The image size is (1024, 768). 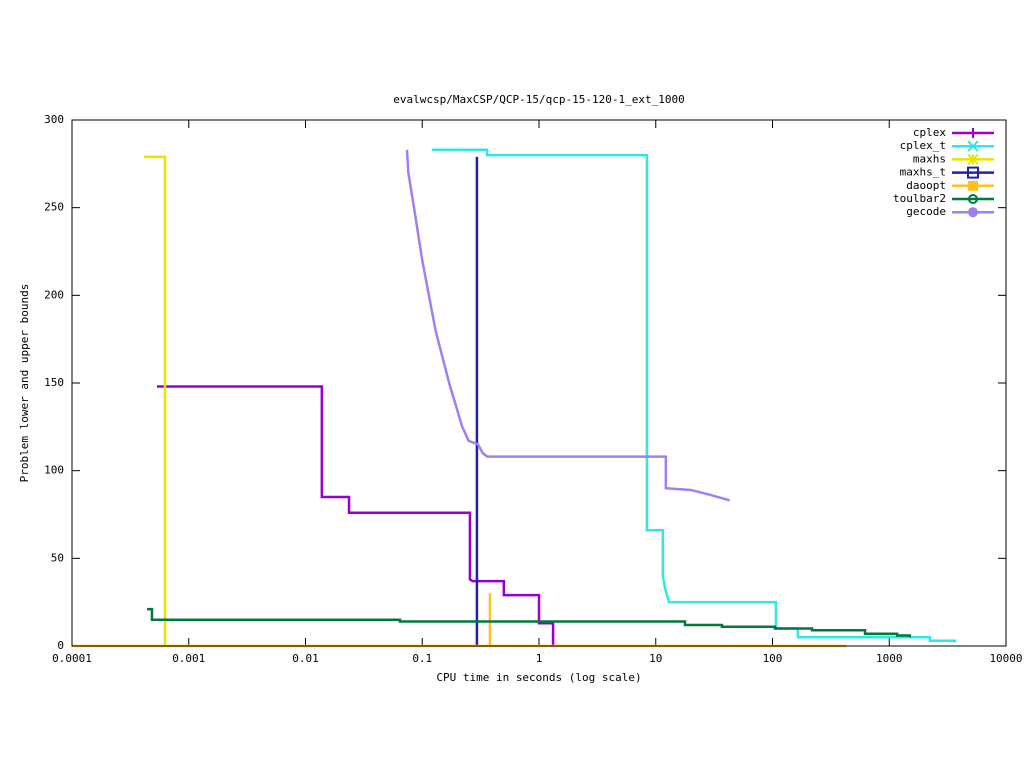 What do you see at coordinates (923, 172) in the screenshot?
I see `legend-label: maxhs_t` at bounding box center [923, 172].